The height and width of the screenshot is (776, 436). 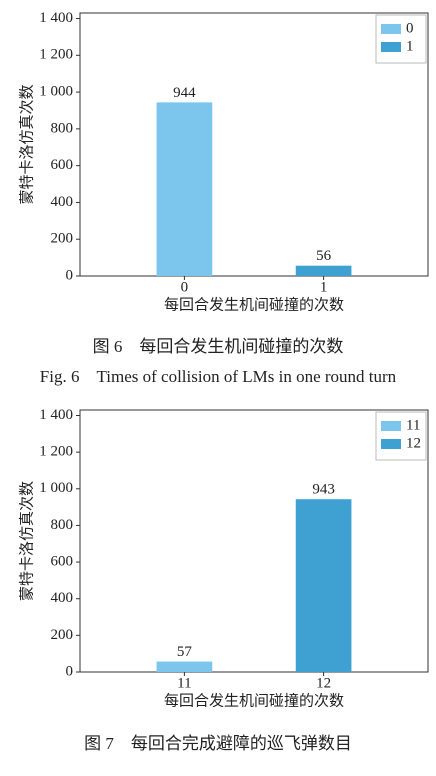 I want to click on value-label: 56, so click(x=324, y=256).